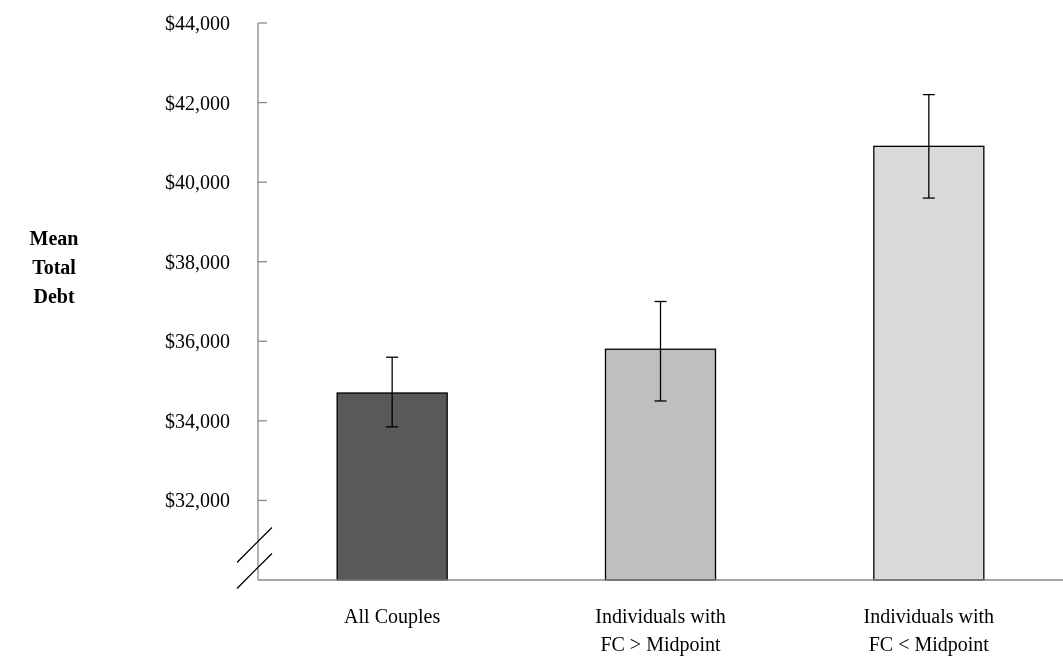 The width and height of the screenshot is (1063, 664). I want to click on y-tick-label: $32,000, so click(197, 500).